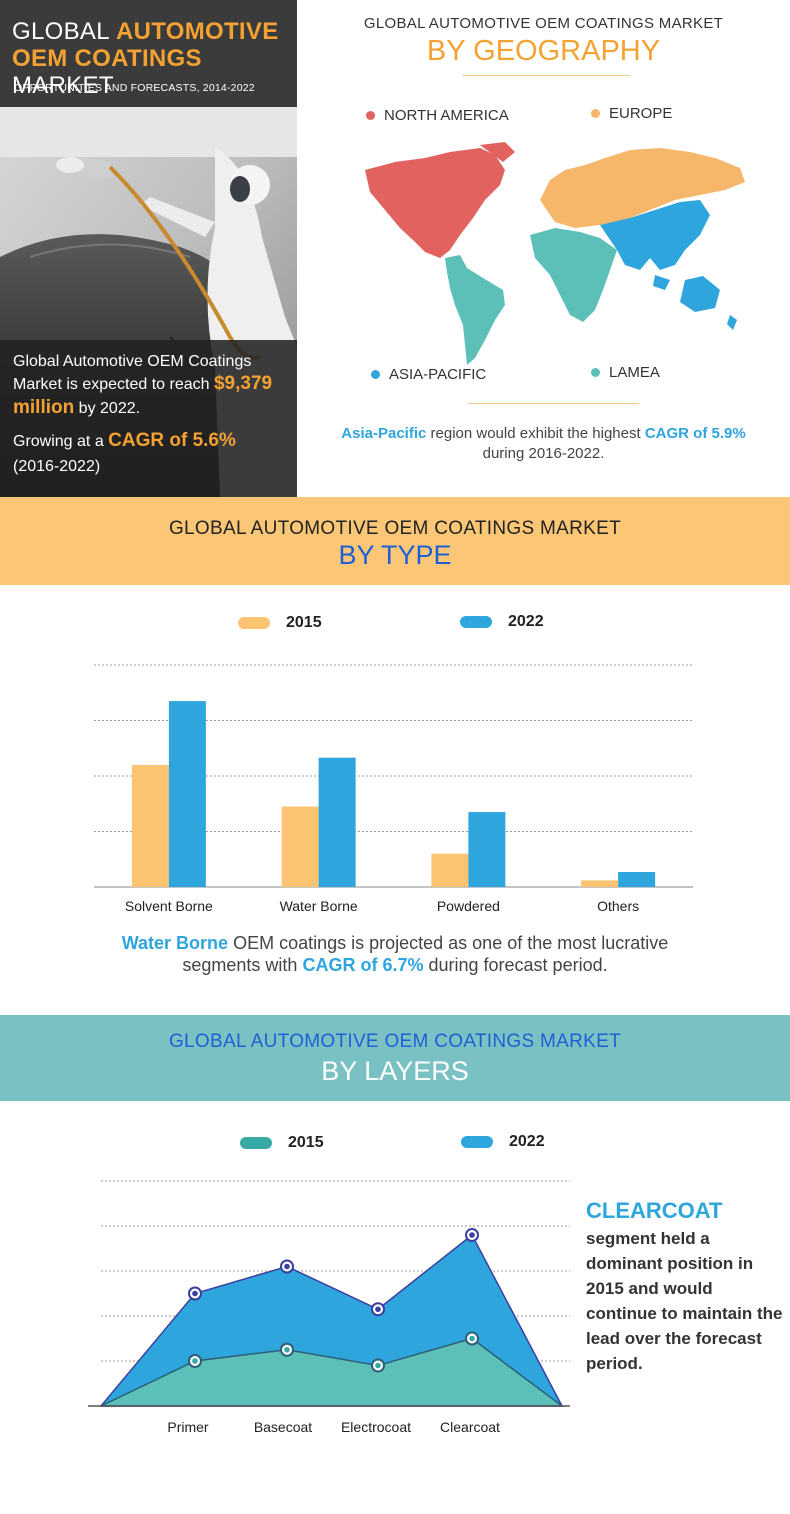 The image size is (790, 1514). What do you see at coordinates (438, 374) in the screenshot?
I see `legend-label: ASIA-PACIFIC` at bounding box center [438, 374].